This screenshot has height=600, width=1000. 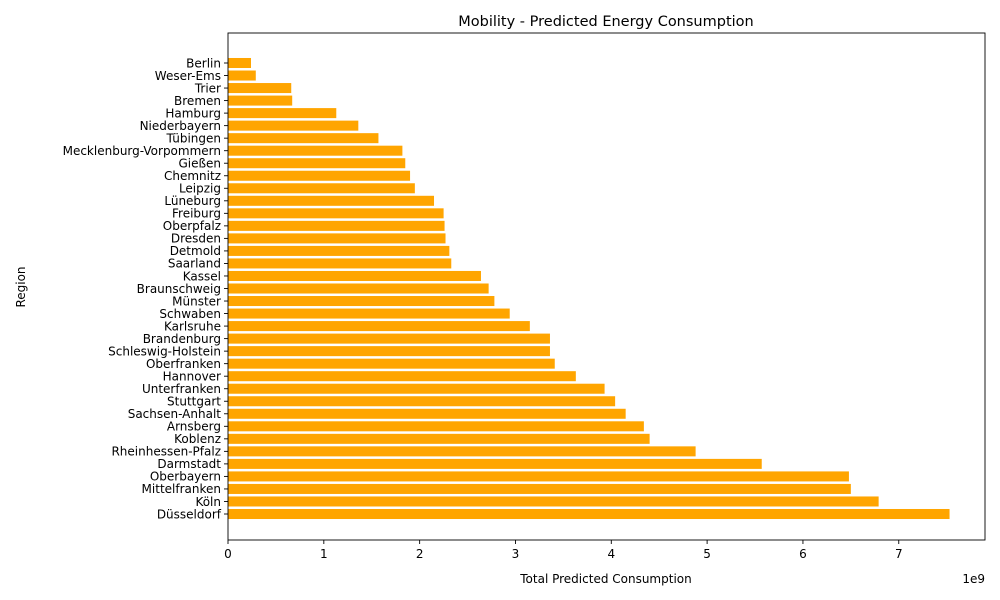 I want to click on y-tick-label: Hannover, so click(x=192, y=376).